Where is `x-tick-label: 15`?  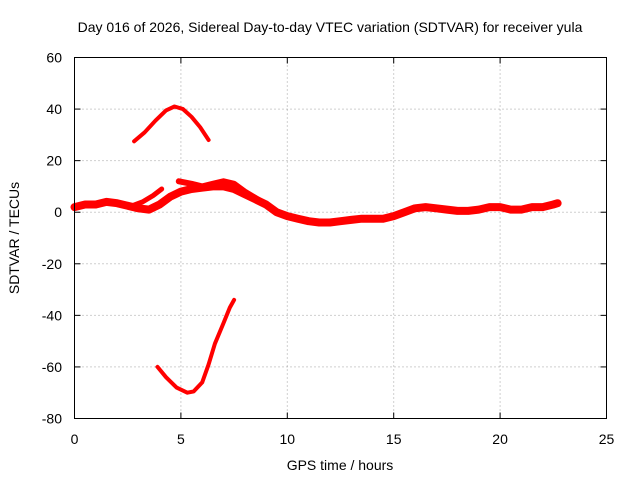
x-tick-label: 15 is located at coordinates (394, 439).